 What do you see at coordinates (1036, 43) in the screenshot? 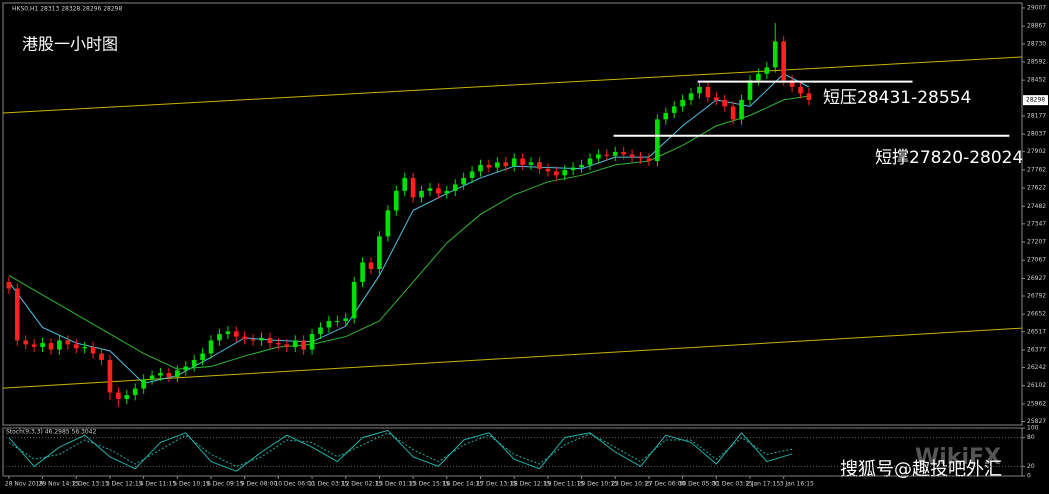
I see `y-tick-label: 28730` at bounding box center [1036, 43].